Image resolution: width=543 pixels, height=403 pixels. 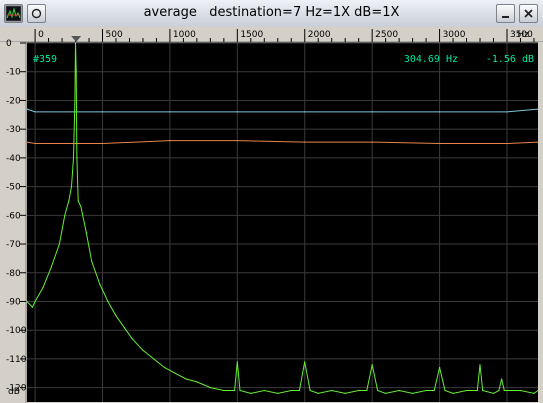 What do you see at coordinates (431, 59) in the screenshot?
I see `frequency-readout: 304.69 Hz` at bounding box center [431, 59].